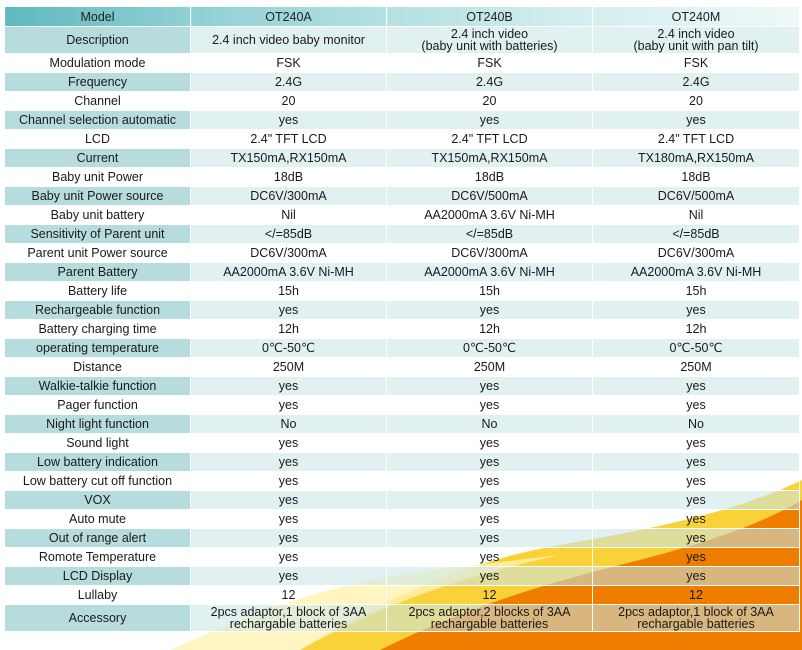 This screenshot has width=802, height=650. Describe the element at coordinates (97, 120) in the screenshot. I see `row-label: Channel selection automatic` at that location.